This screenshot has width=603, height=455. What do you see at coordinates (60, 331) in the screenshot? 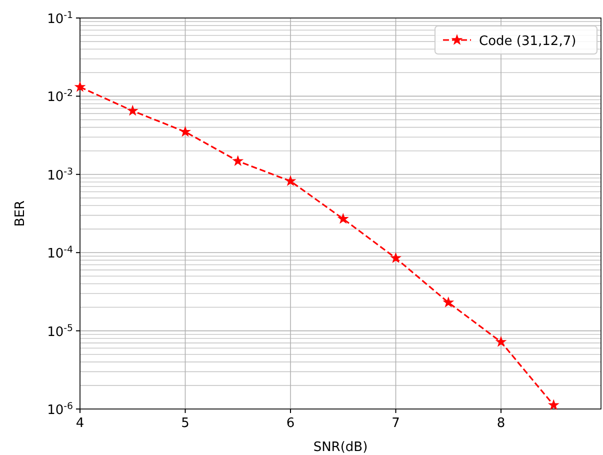
I see `y-tick-label: 10$^{-5}$` at bounding box center [60, 331].